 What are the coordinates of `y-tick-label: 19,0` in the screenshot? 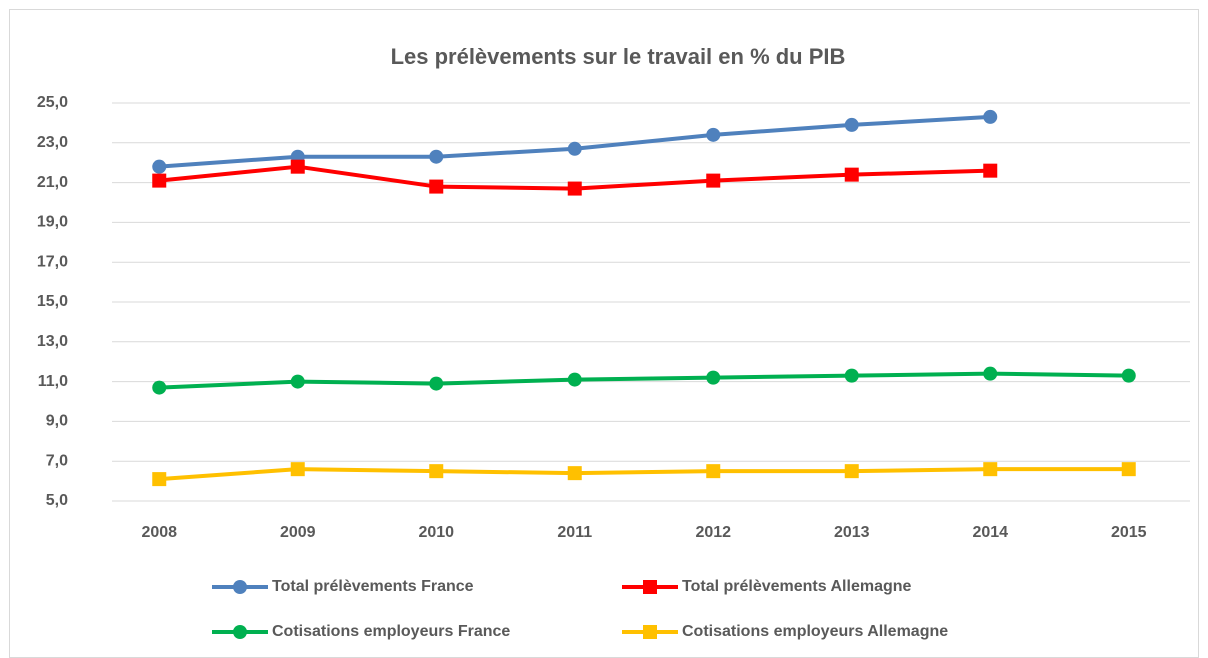 It's located at (52, 222).